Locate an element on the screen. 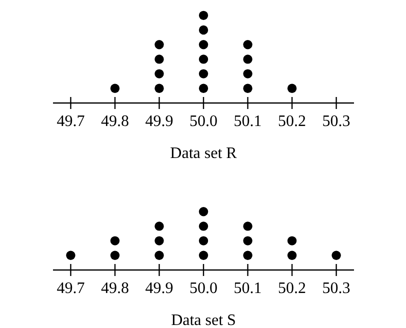 The width and height of the screenshot is (406, 328). x-axis-title: Data set S is located at coordinates (203, 320).